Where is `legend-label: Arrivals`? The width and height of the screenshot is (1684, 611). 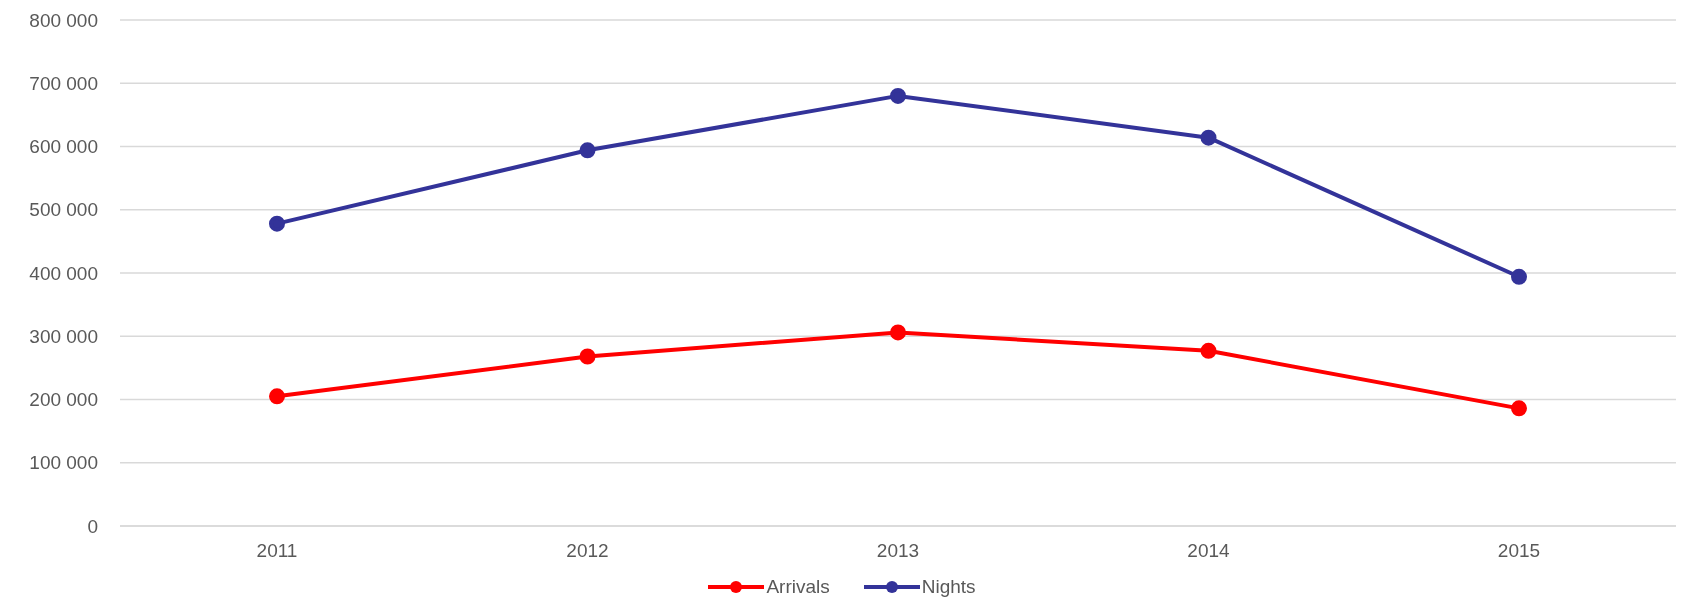 legend-label: Arrivals is located at coordinates (797, 587).